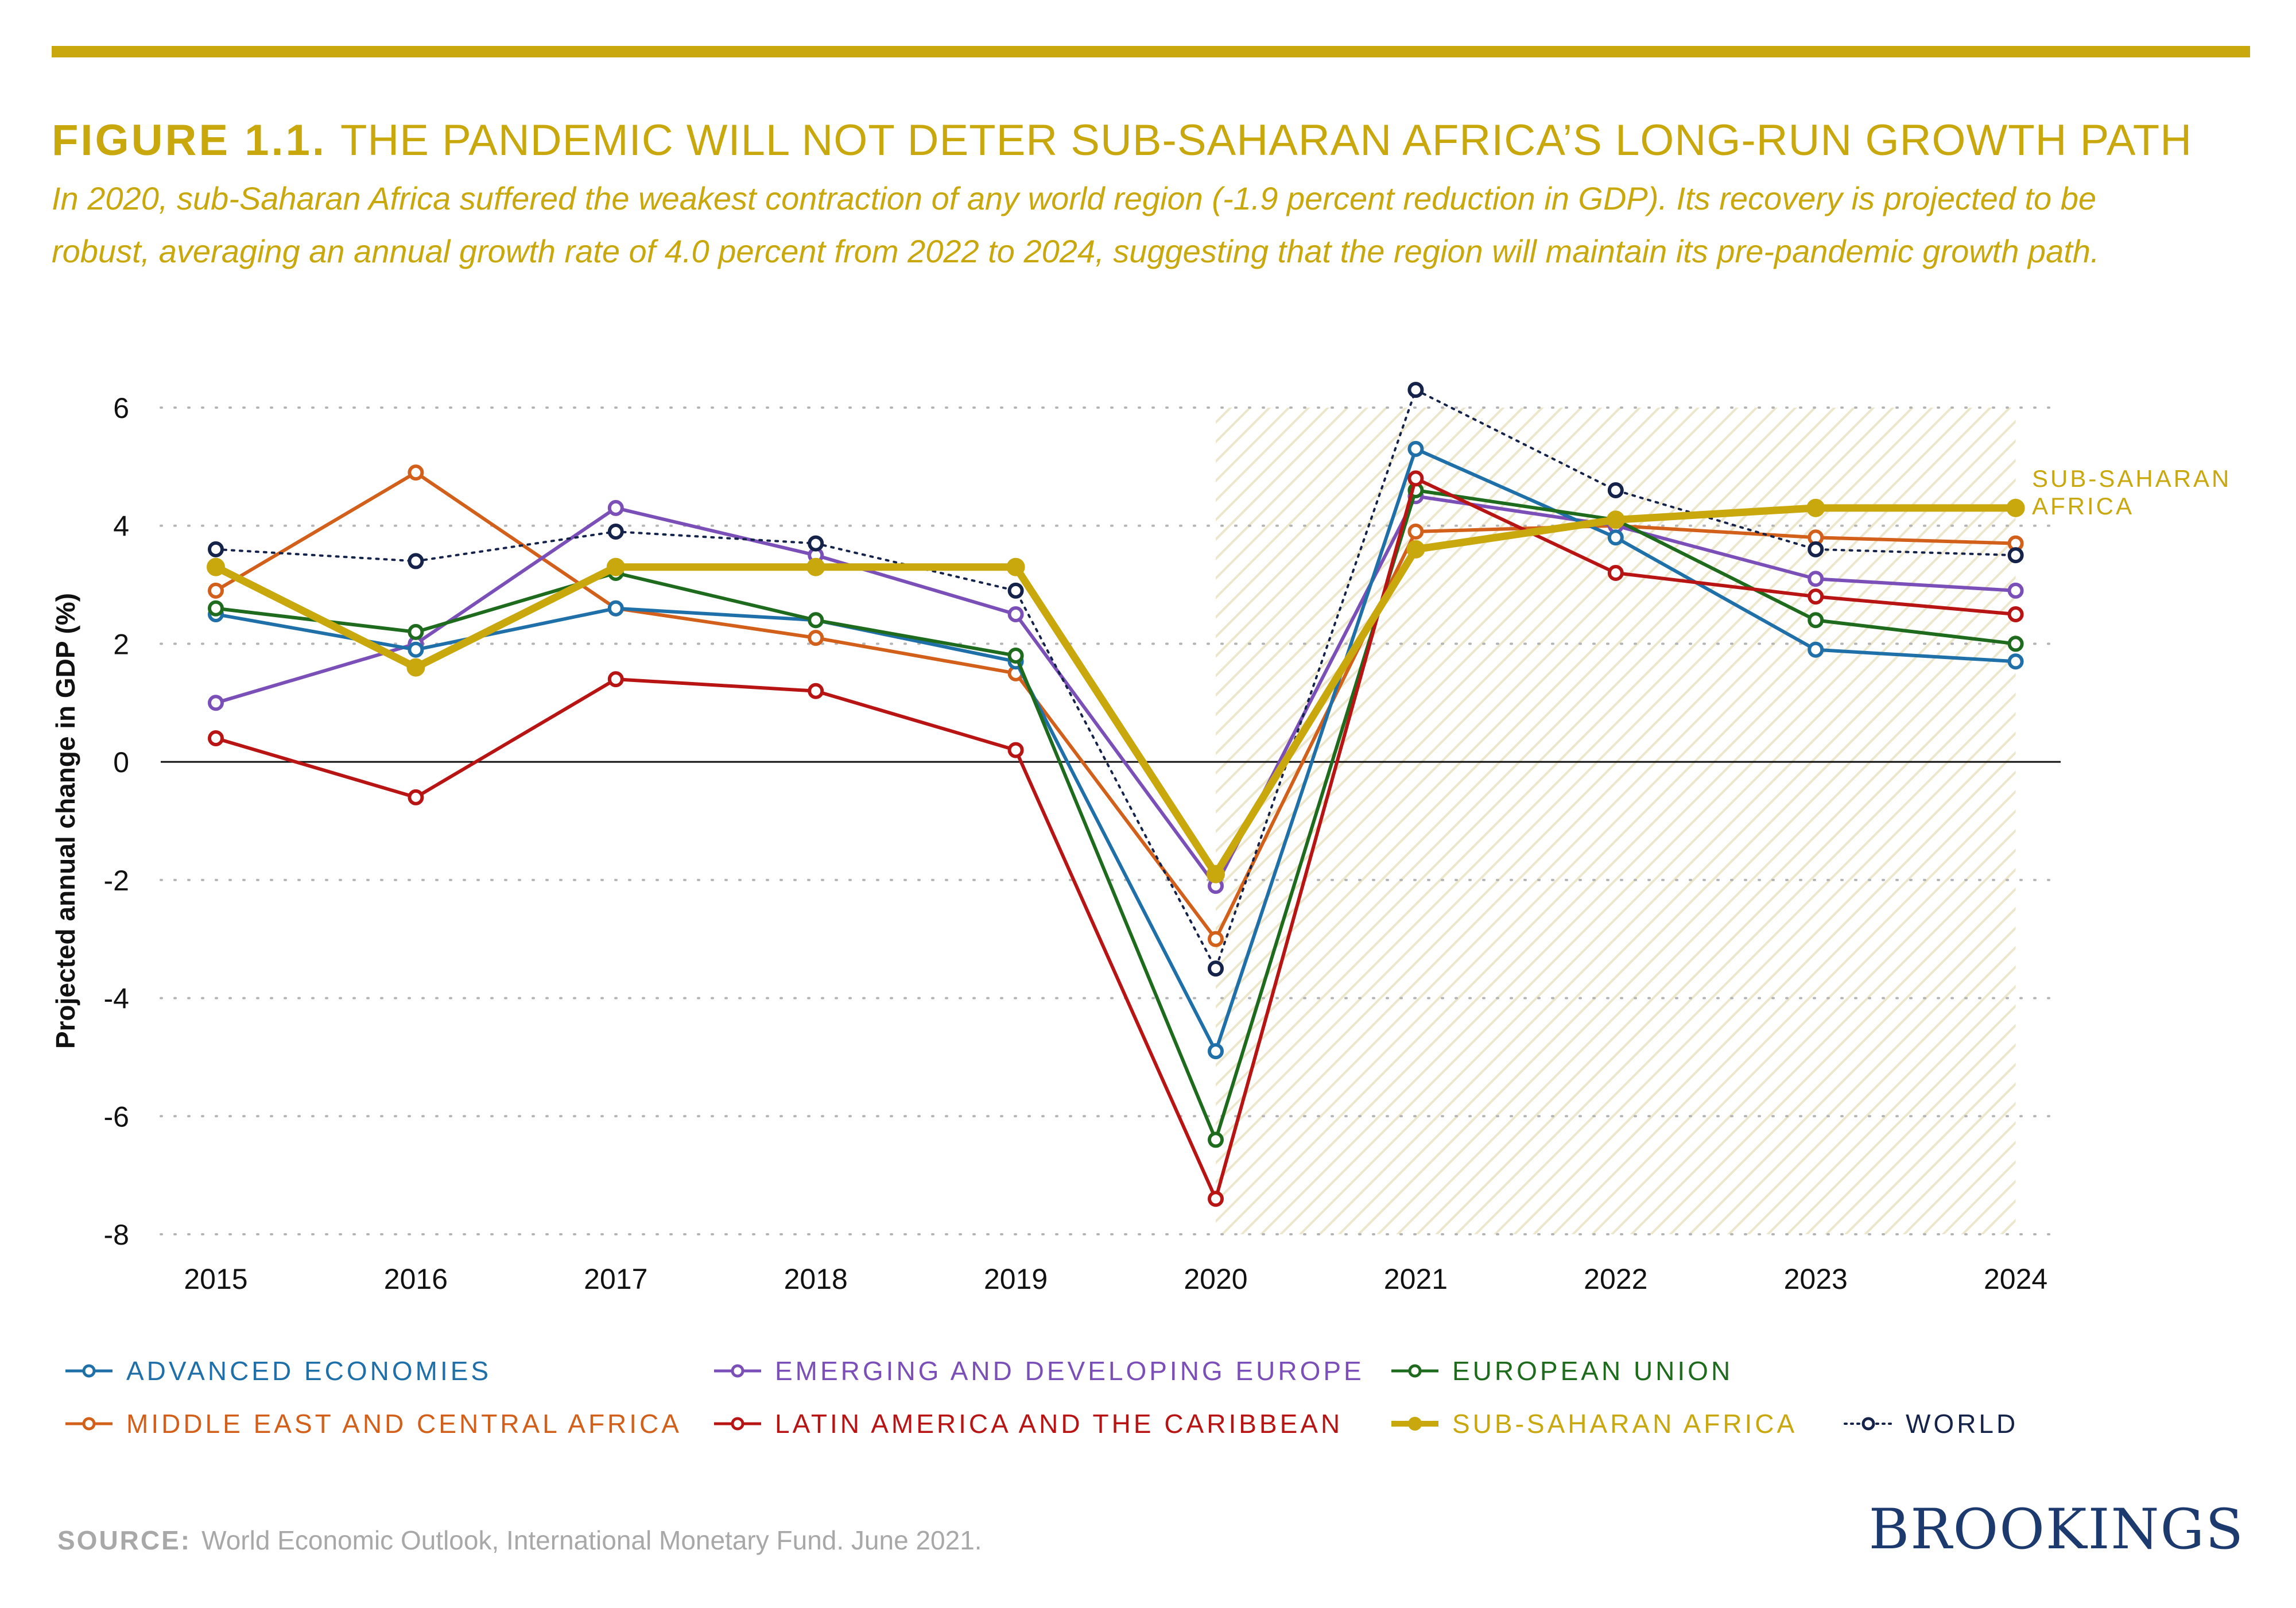 The width and height of the screenshot is (2296, 1608). What do you see at coordinates (116, 1235) in the screenshot?
I see `y-tick-label: -8` at bounding box center [116, 1235].